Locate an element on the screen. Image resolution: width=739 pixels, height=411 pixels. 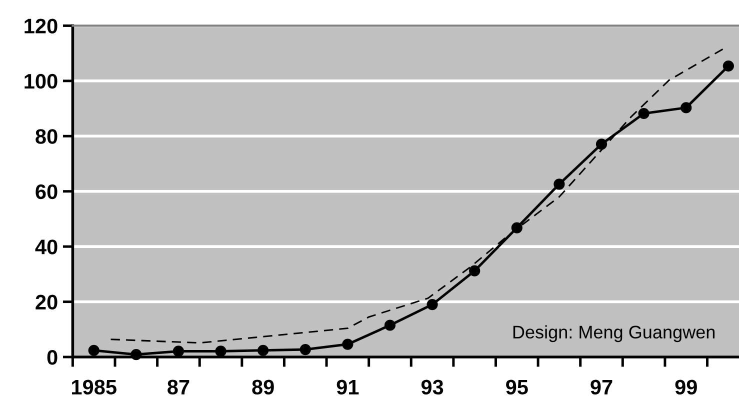
x-tick-label: 95 is located at coordinates (517, 387).